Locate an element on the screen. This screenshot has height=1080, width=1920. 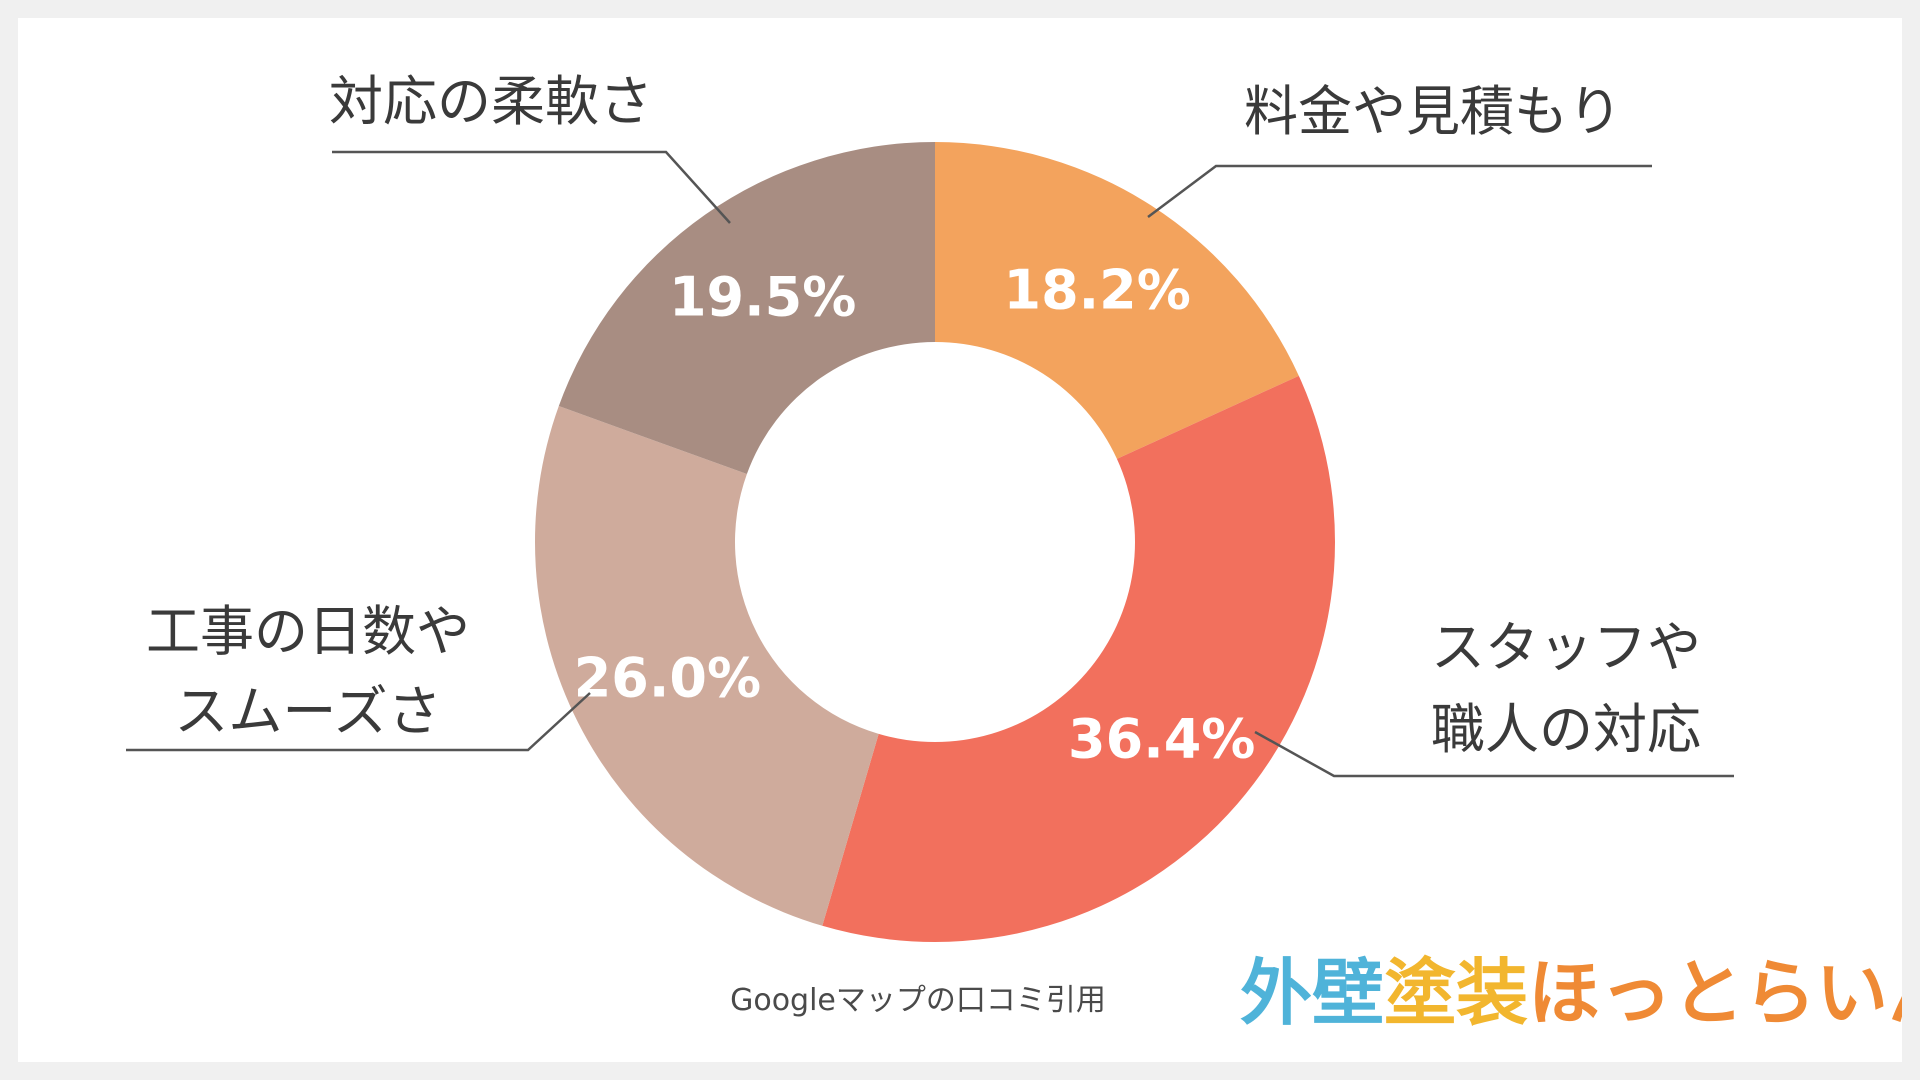
source-note: Googleマップの口コミ引用 is located at coordinates (918, 1000).